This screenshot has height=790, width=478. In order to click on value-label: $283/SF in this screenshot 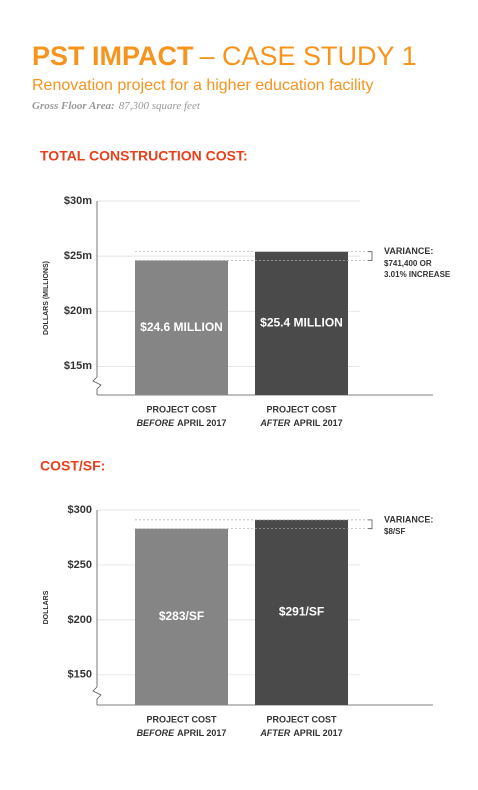, I will do `click(181, 616)`.